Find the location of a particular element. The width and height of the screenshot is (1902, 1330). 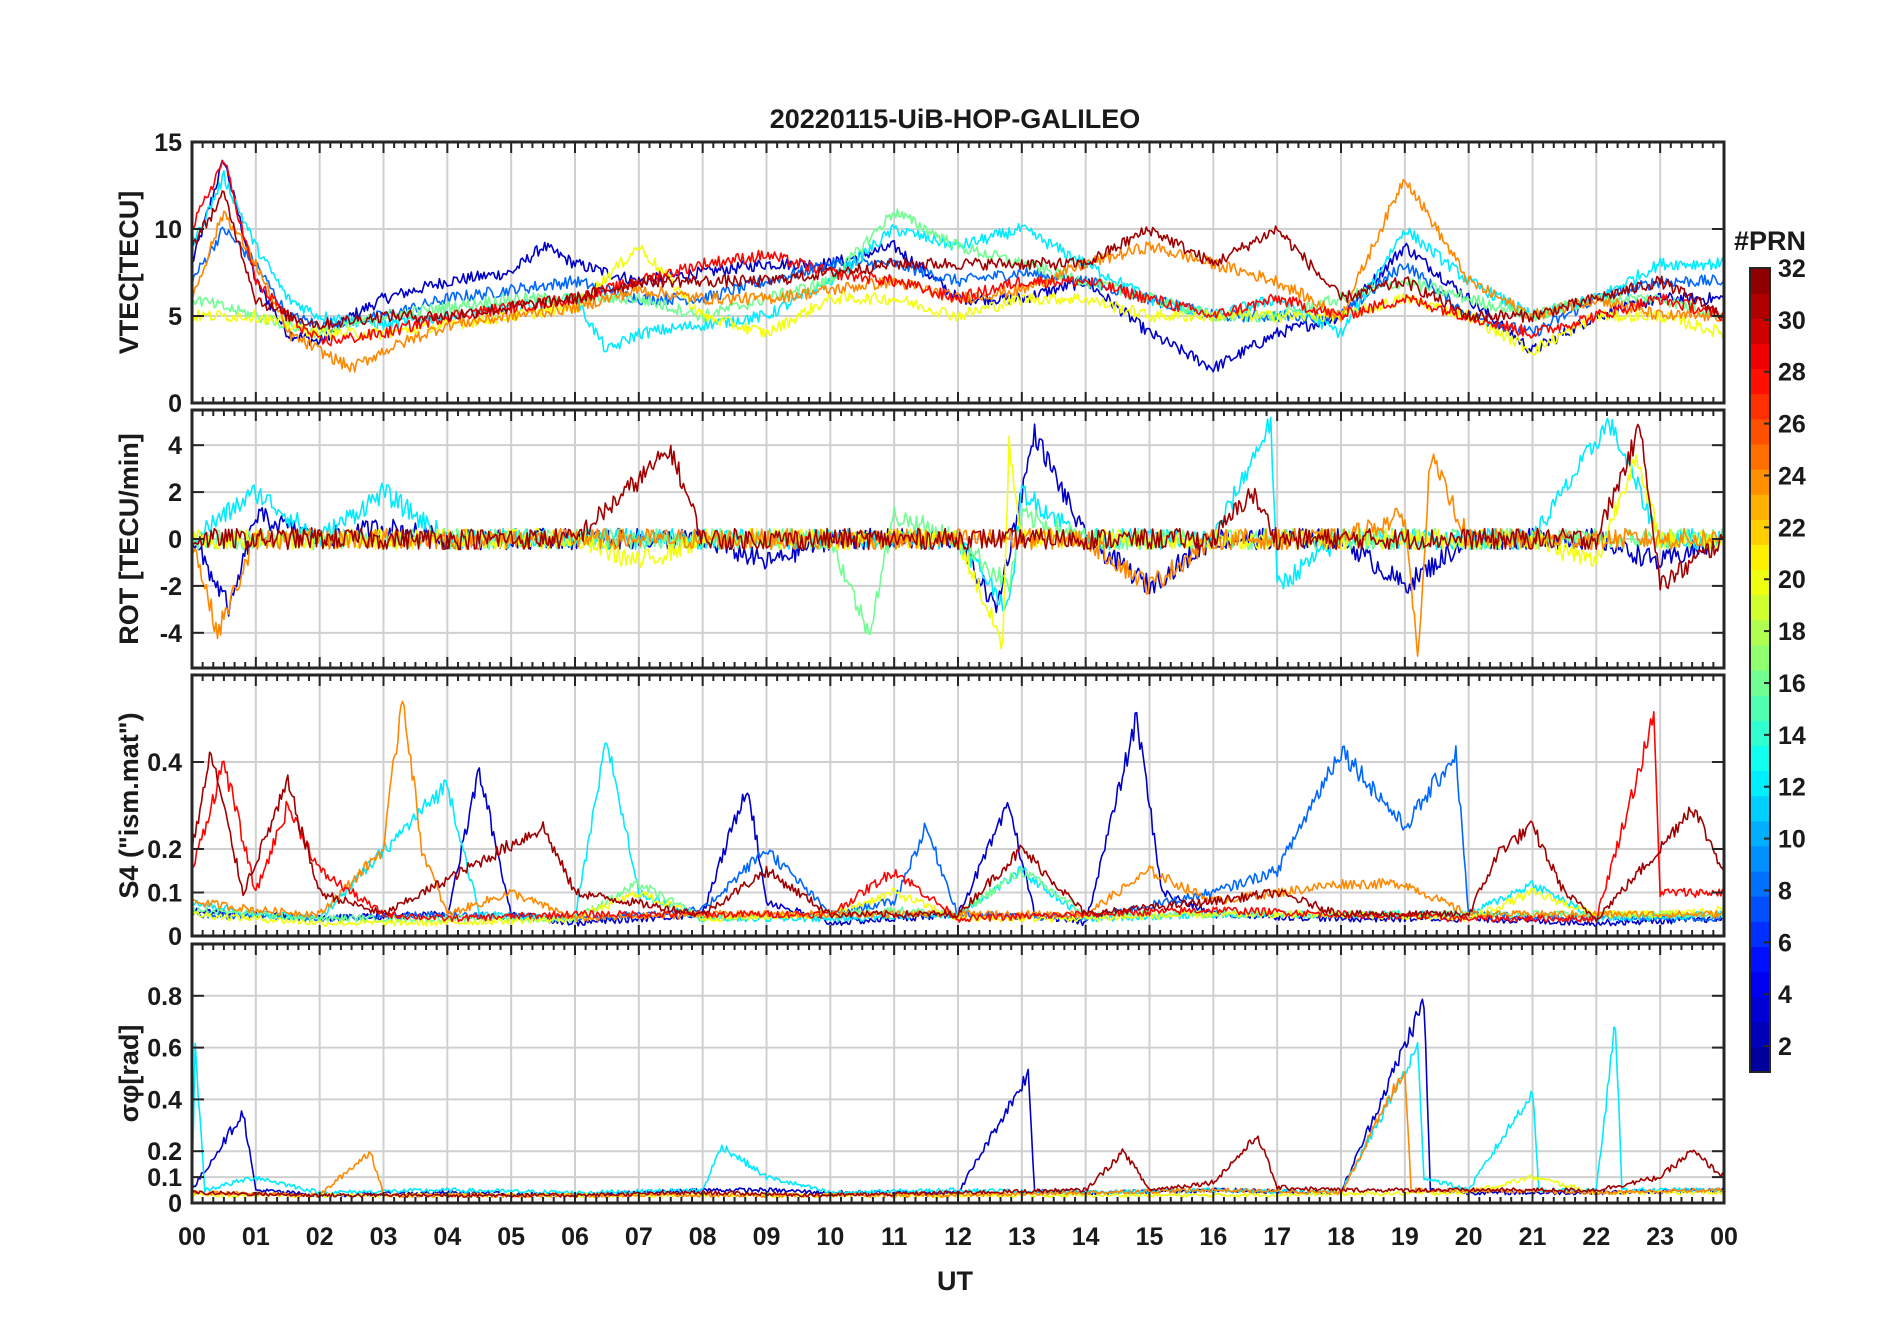

x-tick-label: 01 is located at coordinates (256, 1237).